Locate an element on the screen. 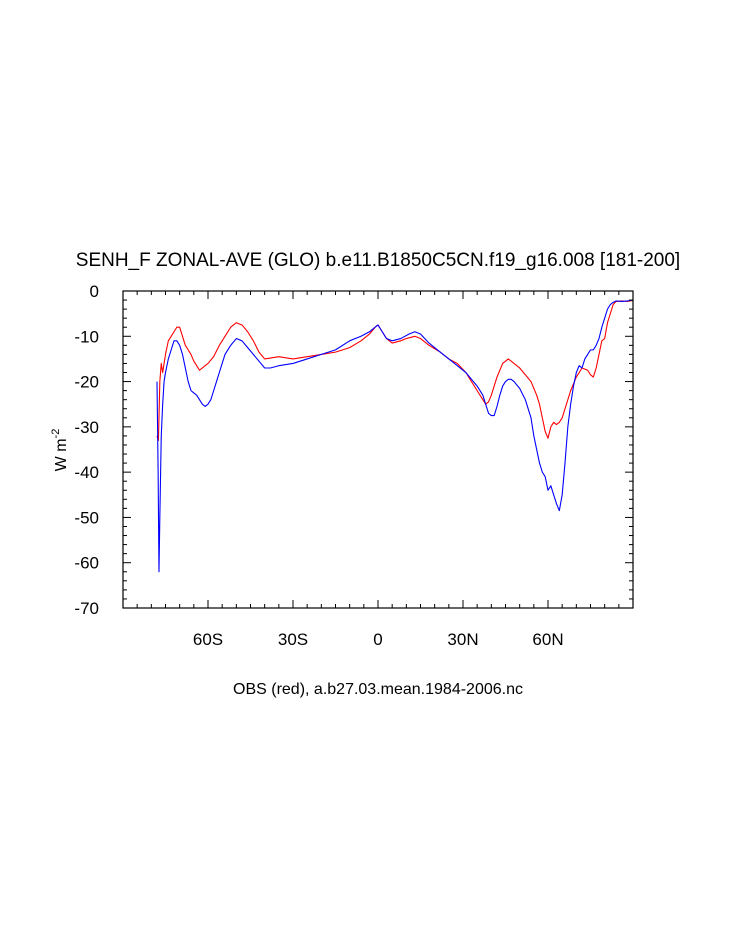  y-axis-label-exponent: -2 is located at coordinates (56, 434).